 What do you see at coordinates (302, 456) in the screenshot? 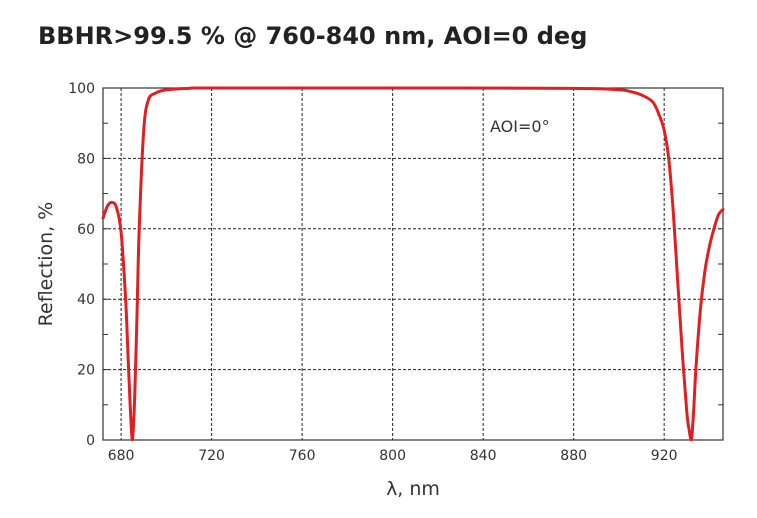
I see `x-tick-760: 760` at bounding box center [302, 456].